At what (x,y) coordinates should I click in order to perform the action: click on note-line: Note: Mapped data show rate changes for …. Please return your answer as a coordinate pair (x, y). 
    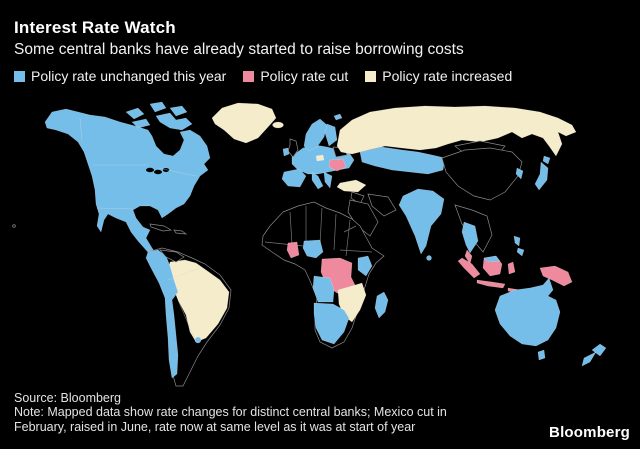
    Looking at the image, I should click on (230, 419).